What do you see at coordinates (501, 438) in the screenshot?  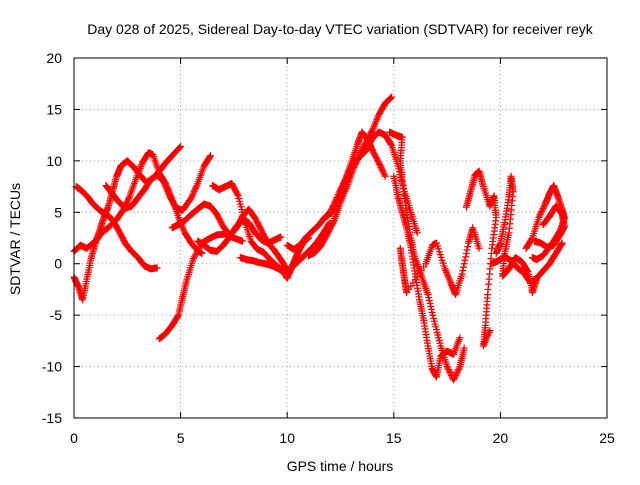 I see `x-tick-label: 20` at bounding box center [501, 438].